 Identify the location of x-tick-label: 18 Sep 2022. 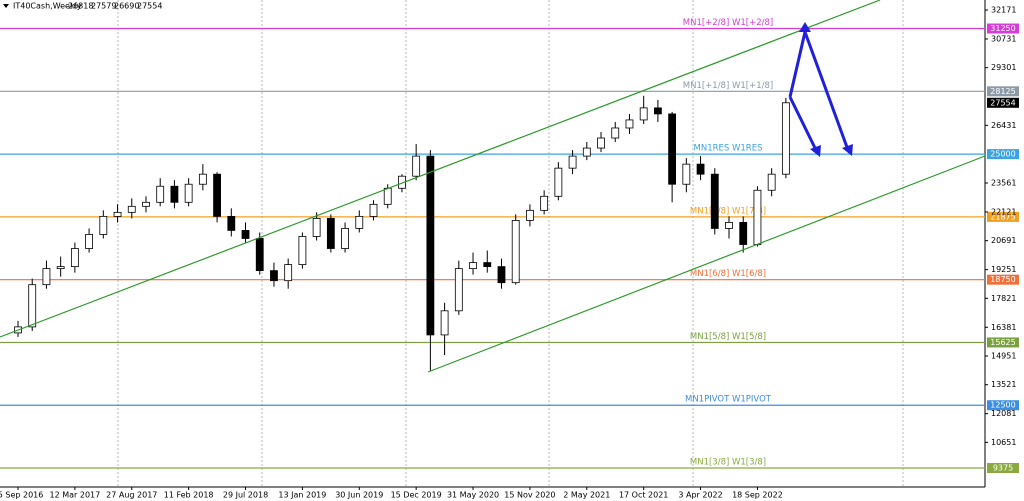
(757, 495).